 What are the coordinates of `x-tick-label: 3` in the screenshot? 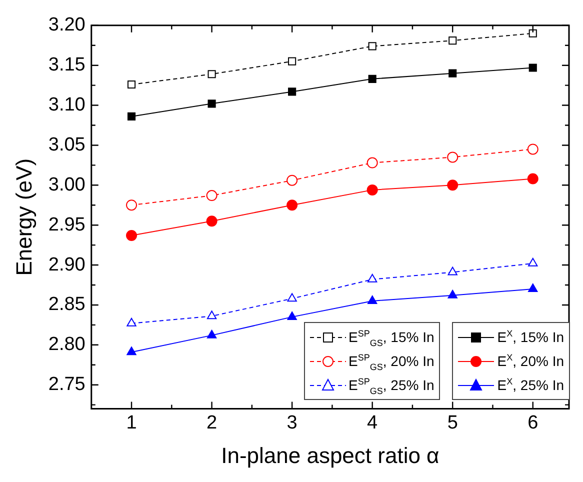 It's located at (292, 423).